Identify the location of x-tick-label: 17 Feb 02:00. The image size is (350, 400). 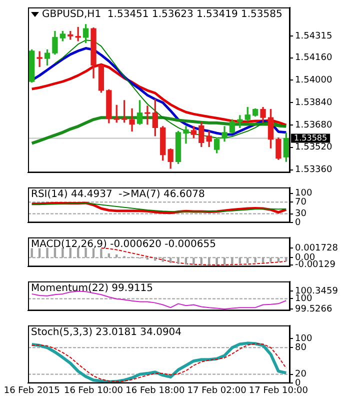
(217, 391).